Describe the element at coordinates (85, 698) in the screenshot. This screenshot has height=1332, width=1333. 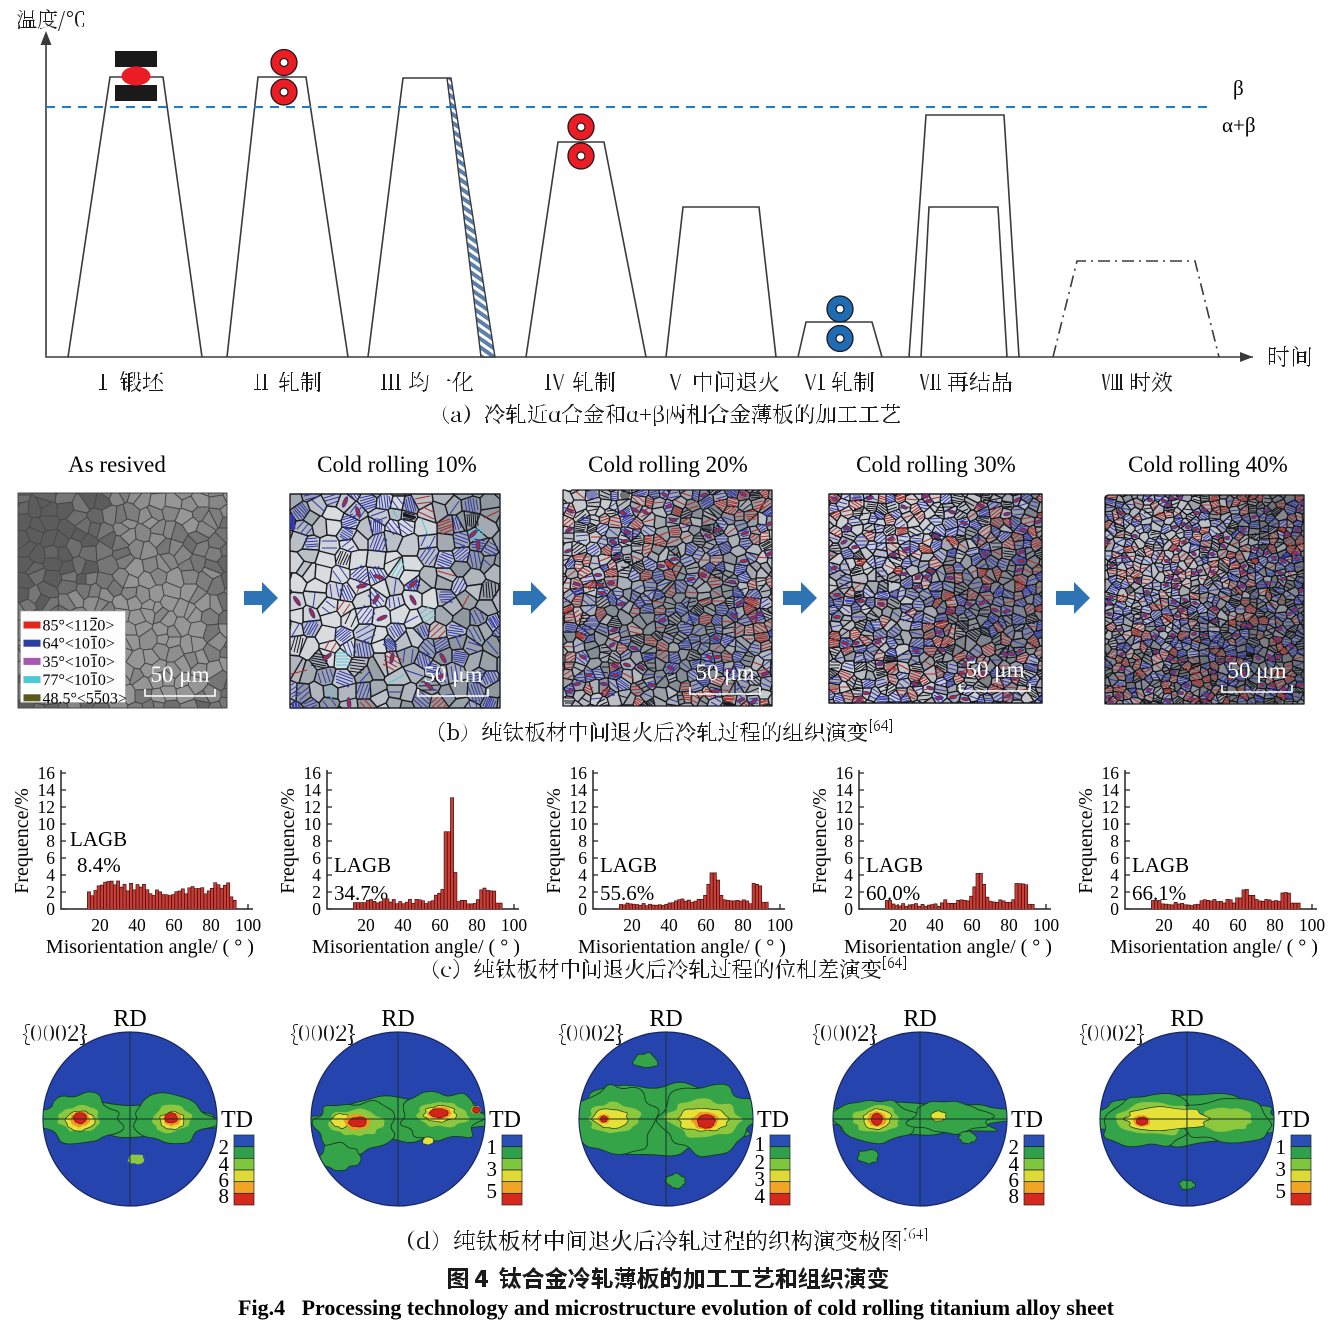
I see `svg-text: 48.5°<5503>` at that location.